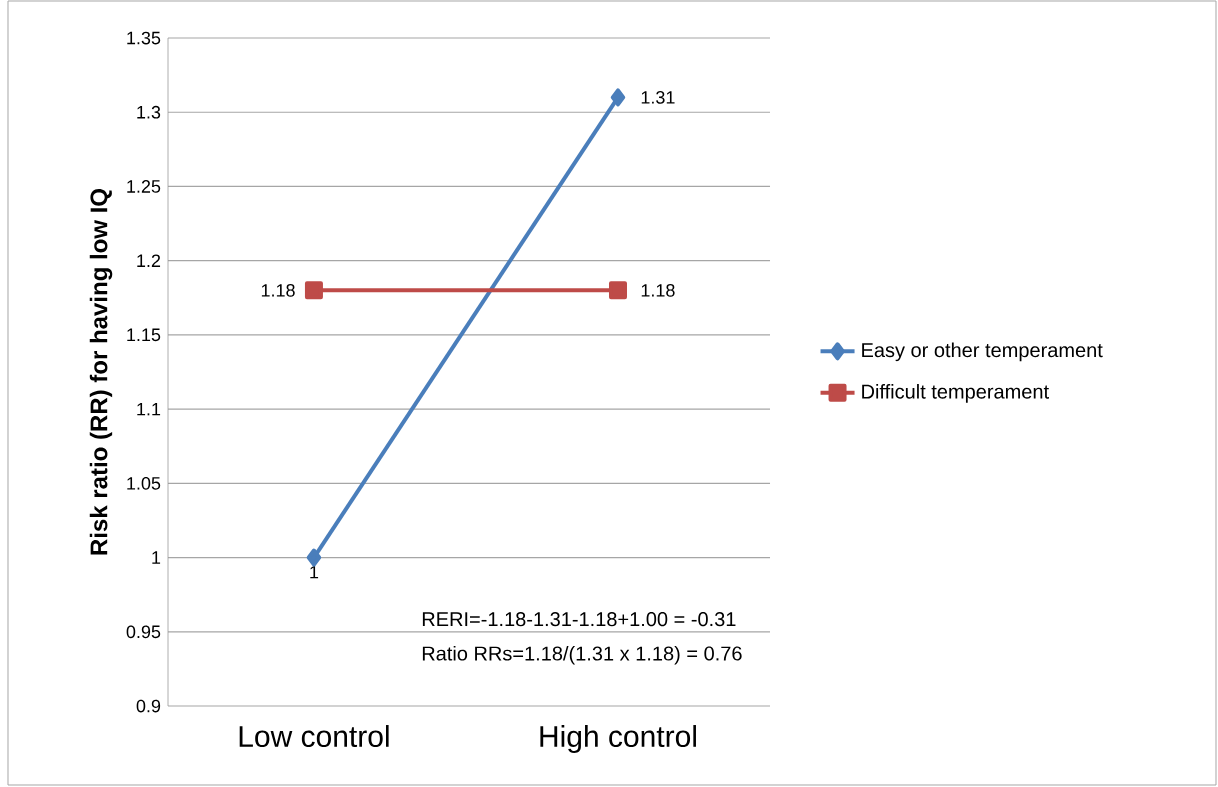  Describe the element at coordinates (658, 97) in the screenshot. I see `data-label: 1.31` at that location.